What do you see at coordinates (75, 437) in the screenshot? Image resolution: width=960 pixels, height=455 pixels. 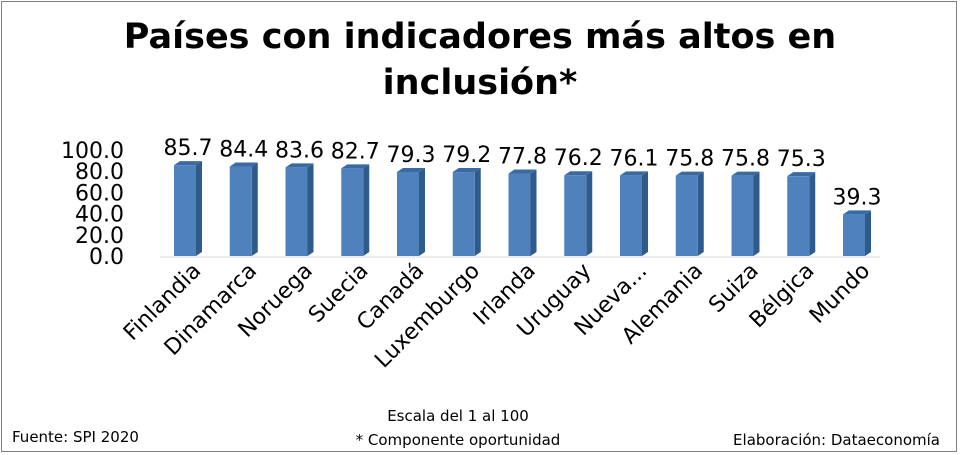 I see `source-note: Fuente: SPI 2020` at bounding box center [75, 437].